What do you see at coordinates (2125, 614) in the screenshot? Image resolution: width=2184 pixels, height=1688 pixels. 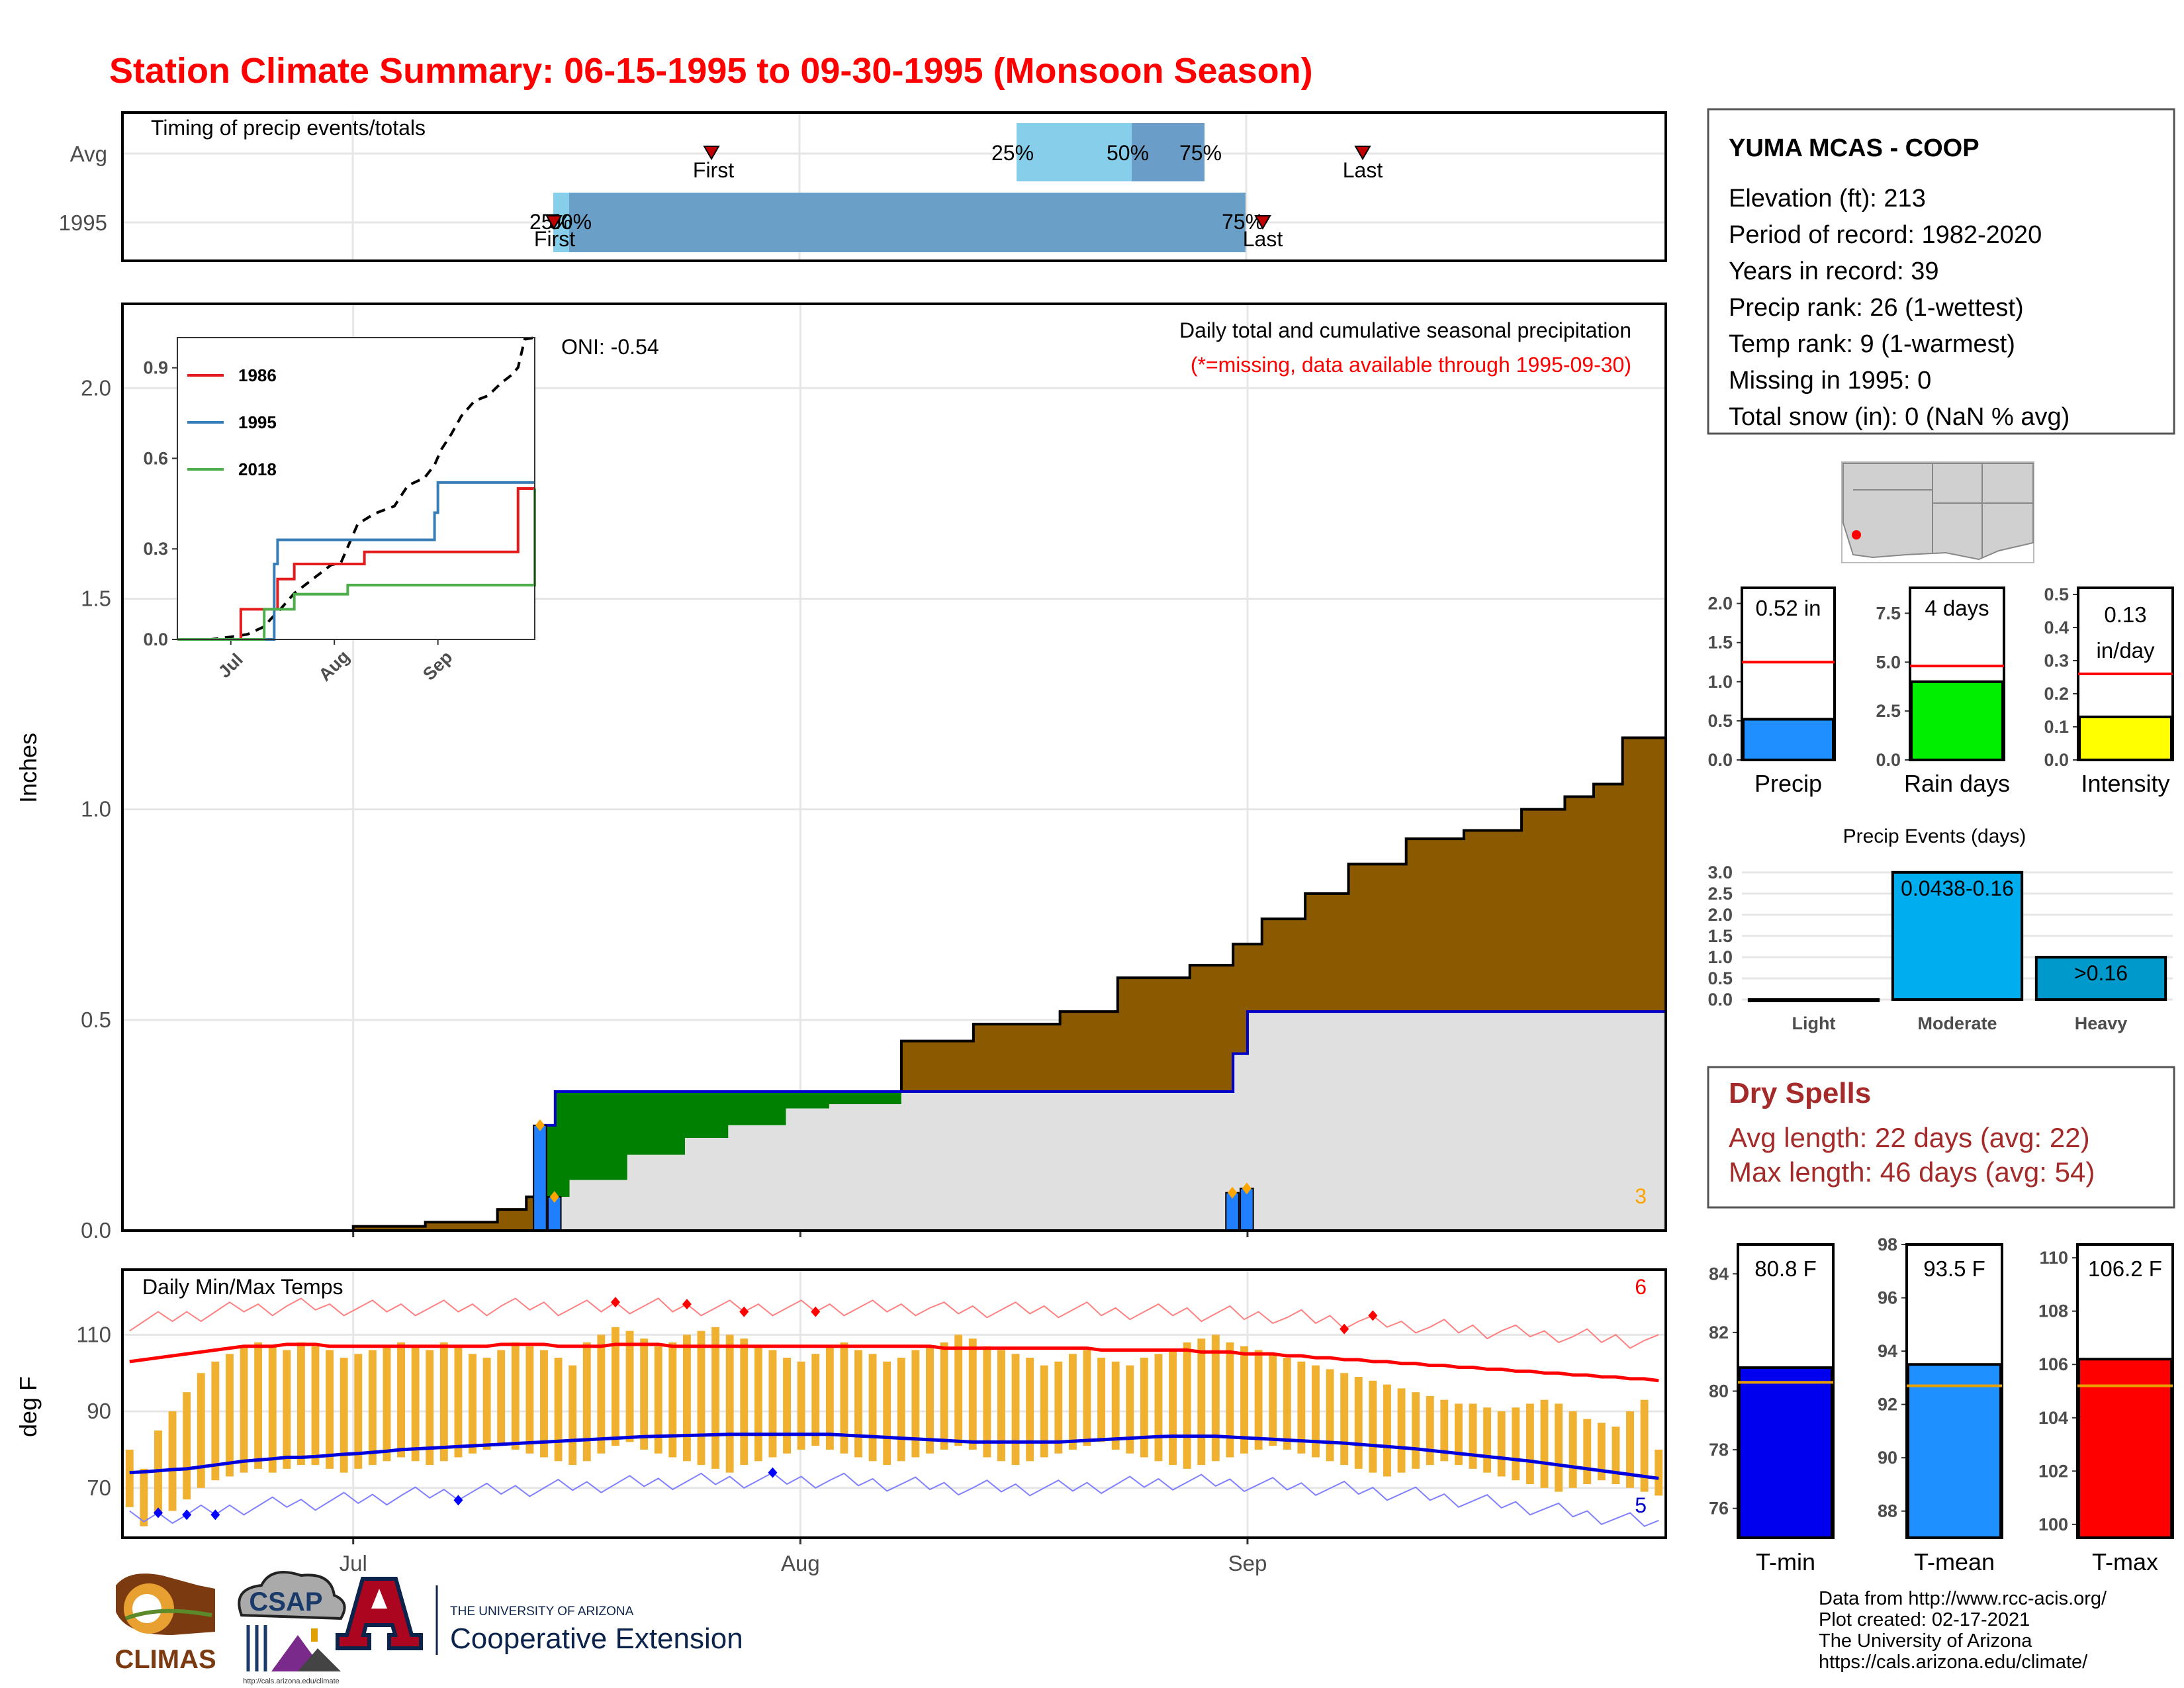 I see `value-text: 0.13` at bounding box center [2125, 614].